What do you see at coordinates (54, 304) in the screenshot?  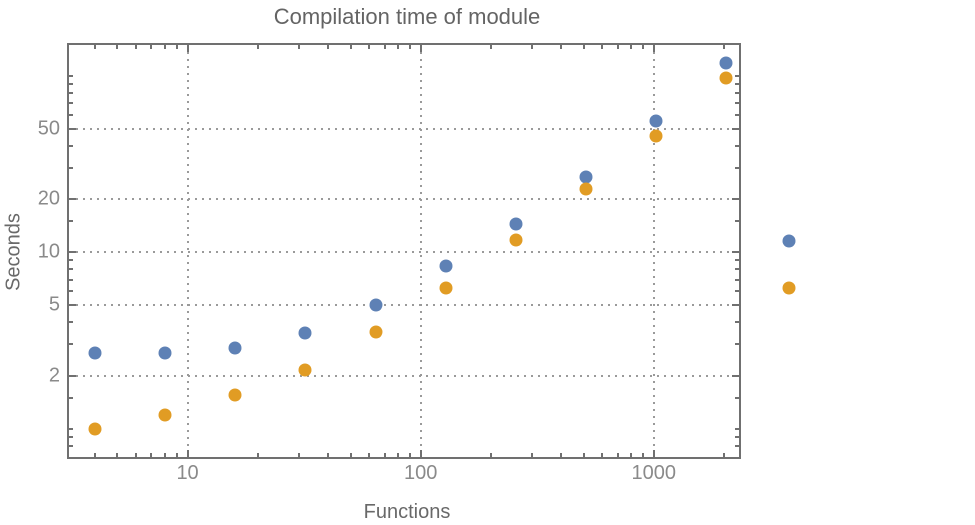 I see `y-tick-label: 5` at bounding box center [54, 304].